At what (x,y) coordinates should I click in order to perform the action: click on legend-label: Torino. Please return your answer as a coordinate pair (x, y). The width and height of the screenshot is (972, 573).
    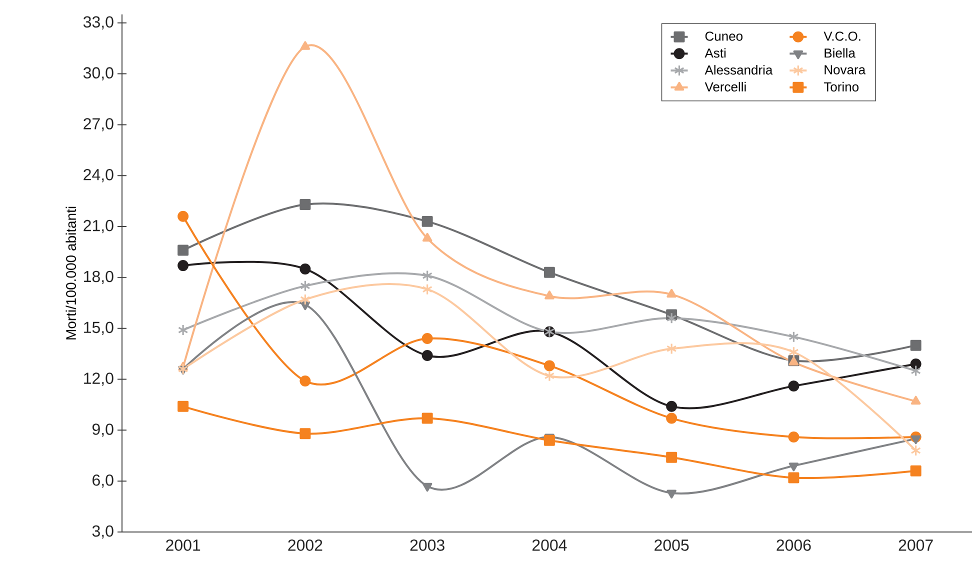
    Looking at the image, I should click on (841, 87).